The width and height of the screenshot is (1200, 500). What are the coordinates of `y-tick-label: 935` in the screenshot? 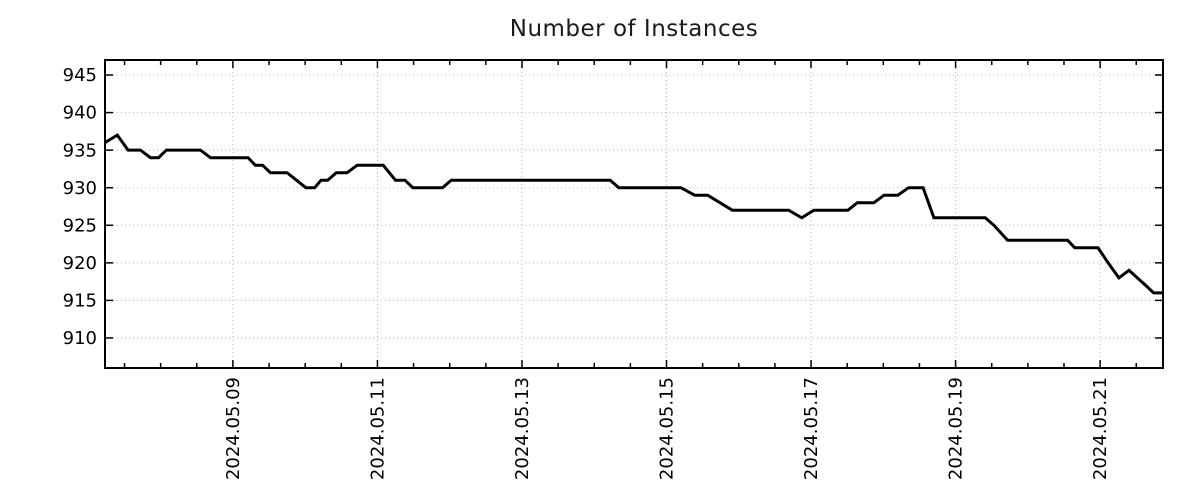 It's located at (80, 150).